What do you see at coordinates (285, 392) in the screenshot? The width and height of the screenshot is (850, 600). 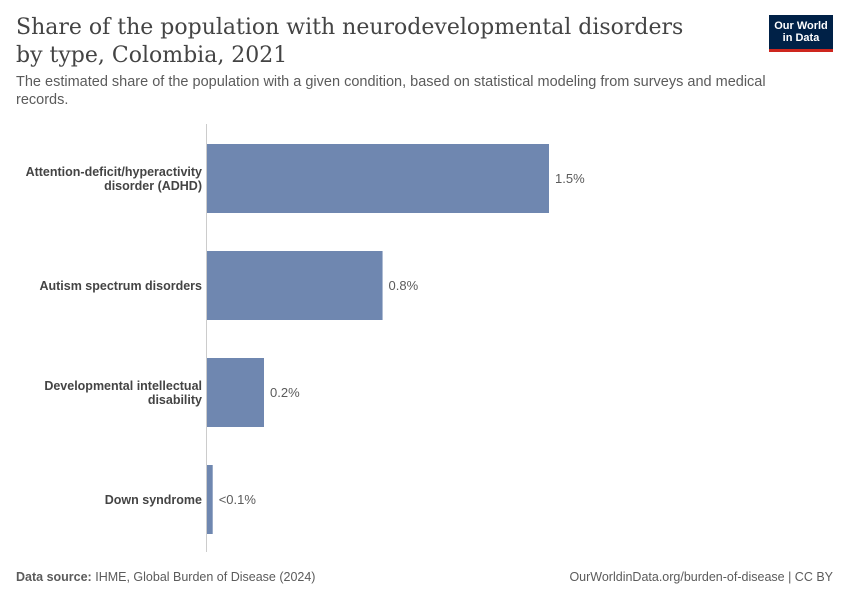 I see `value-label-2: 0.2%` at bounding box center [285, 392].